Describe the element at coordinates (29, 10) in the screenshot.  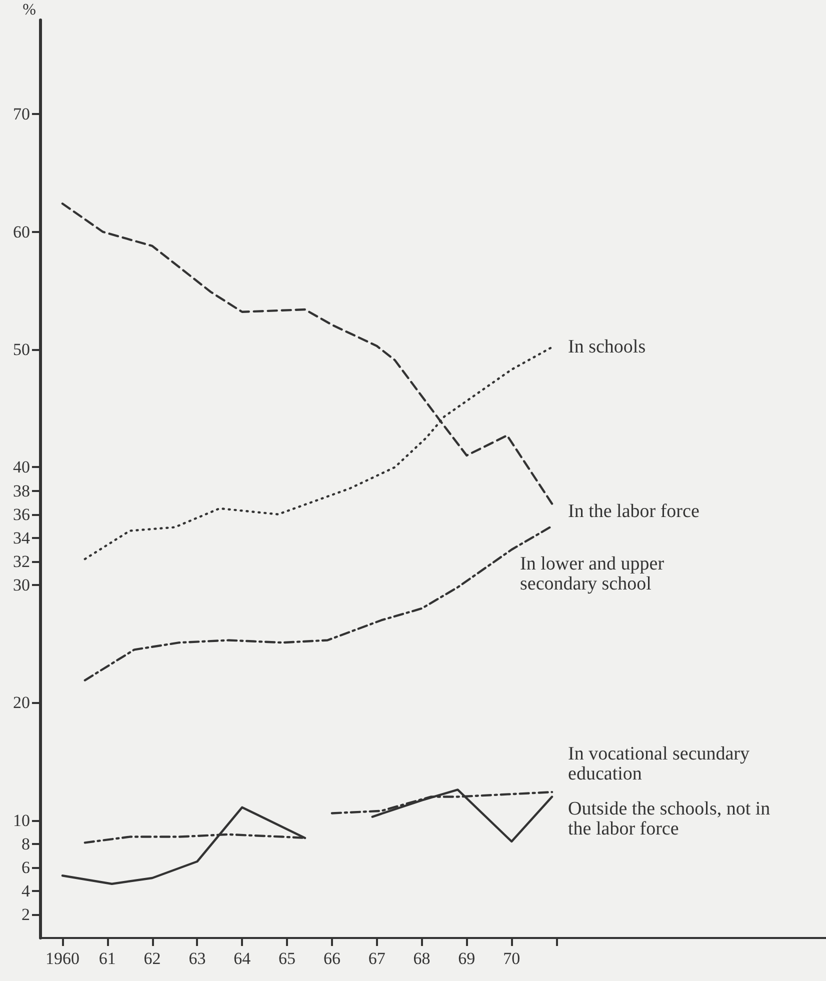
I see `y-axis-title: %` at that location.